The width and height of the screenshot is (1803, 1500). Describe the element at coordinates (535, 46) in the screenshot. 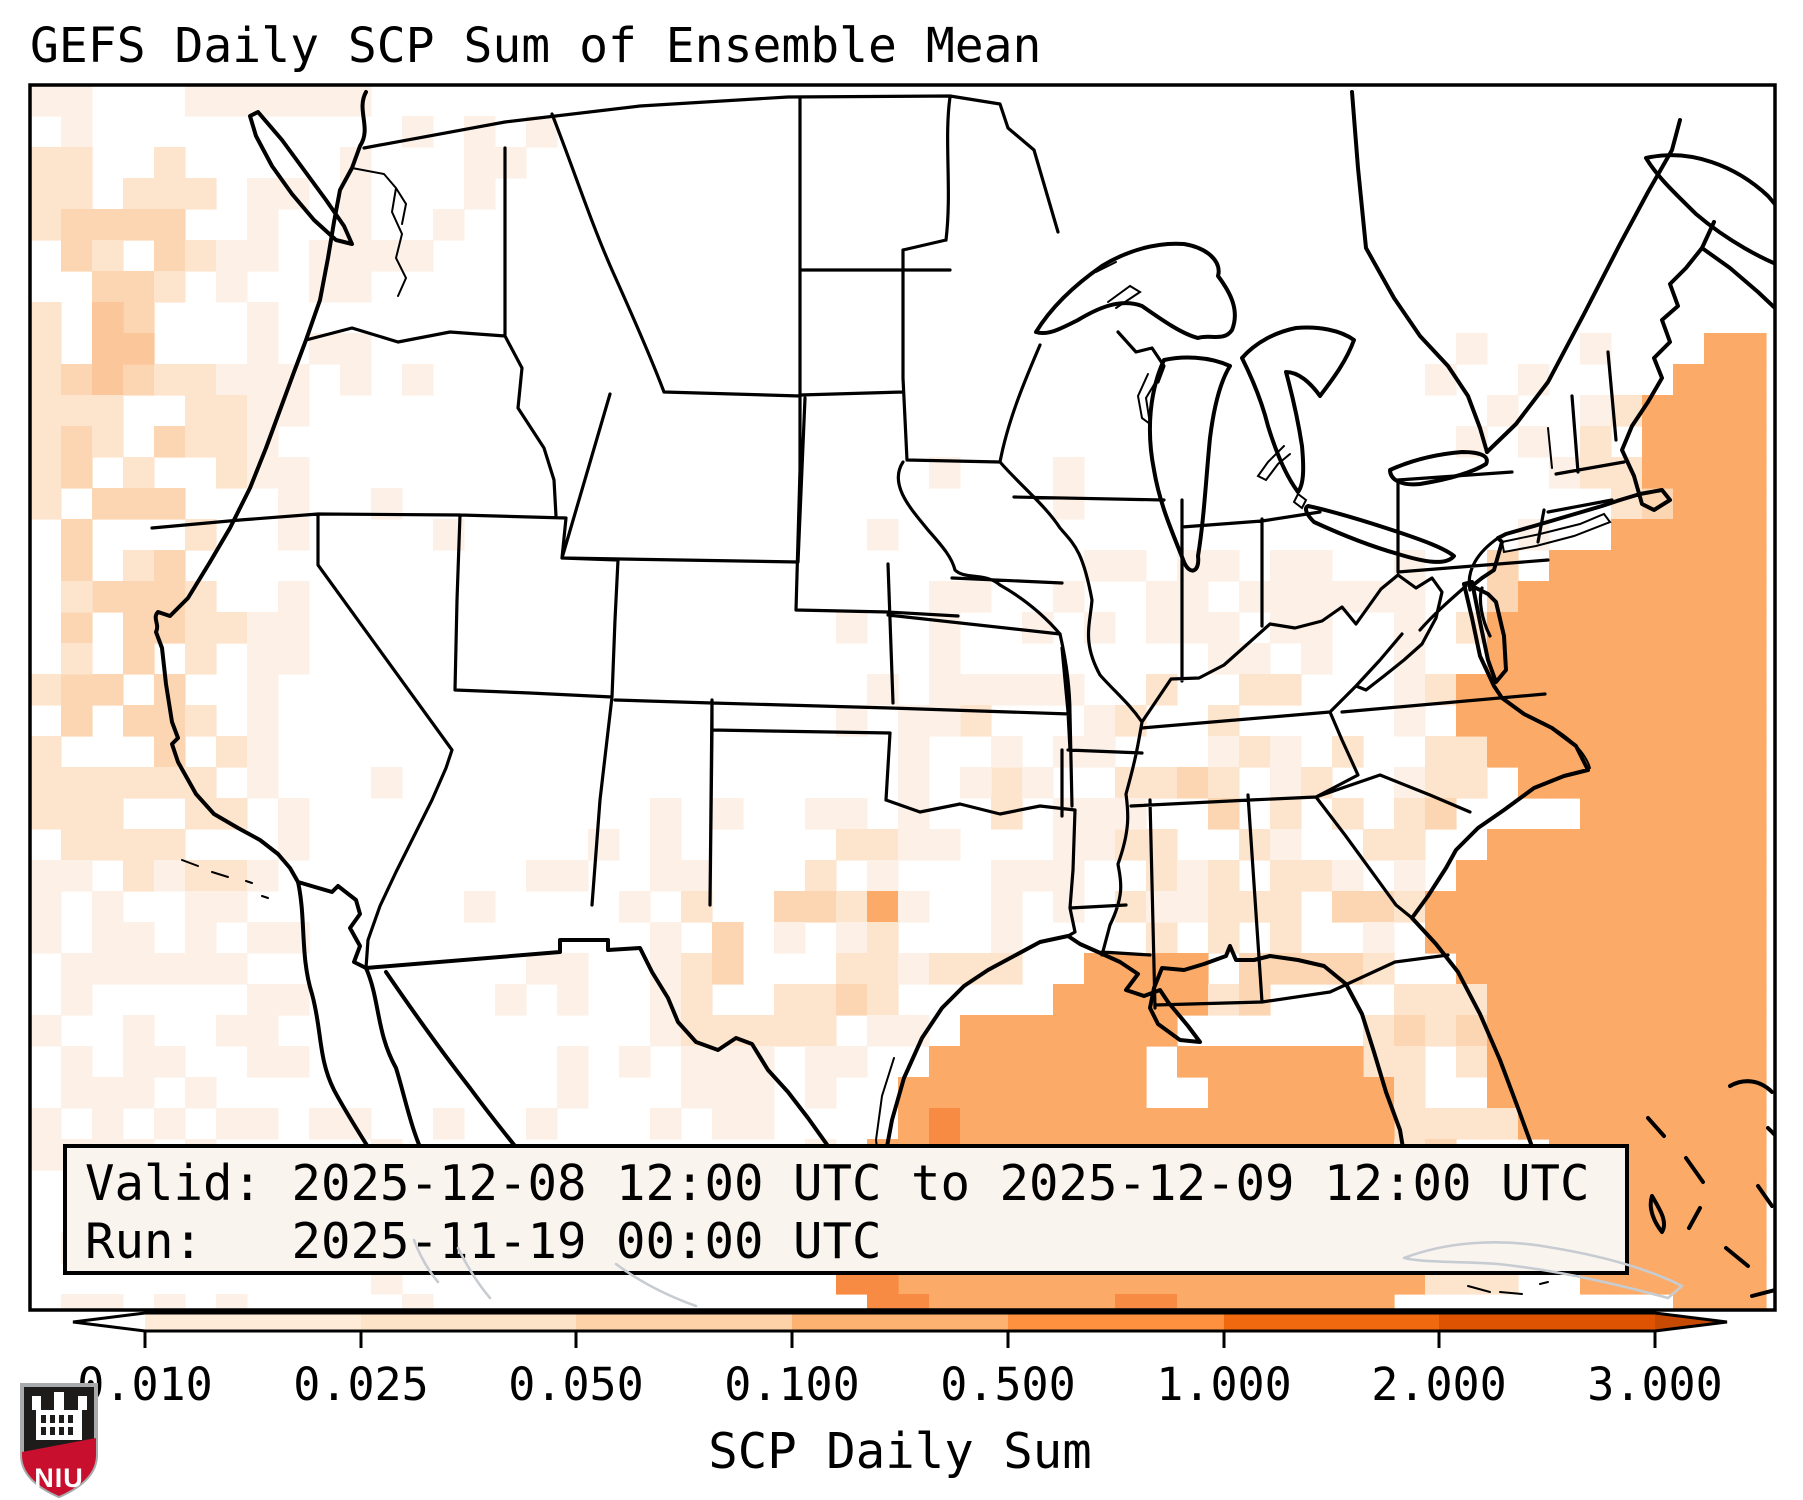

I see `figure-title: GEFS Daily SCP Sum of Ensemble Mean` at that location.